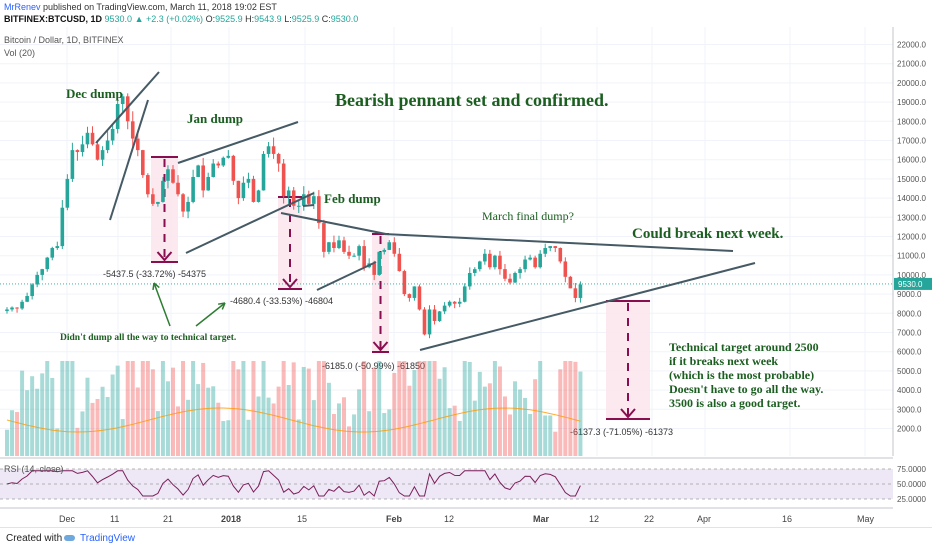 The height and width of the screenshot is (551, 932). I want to click on price-tick-label: 2000.0, so click(909, 429).